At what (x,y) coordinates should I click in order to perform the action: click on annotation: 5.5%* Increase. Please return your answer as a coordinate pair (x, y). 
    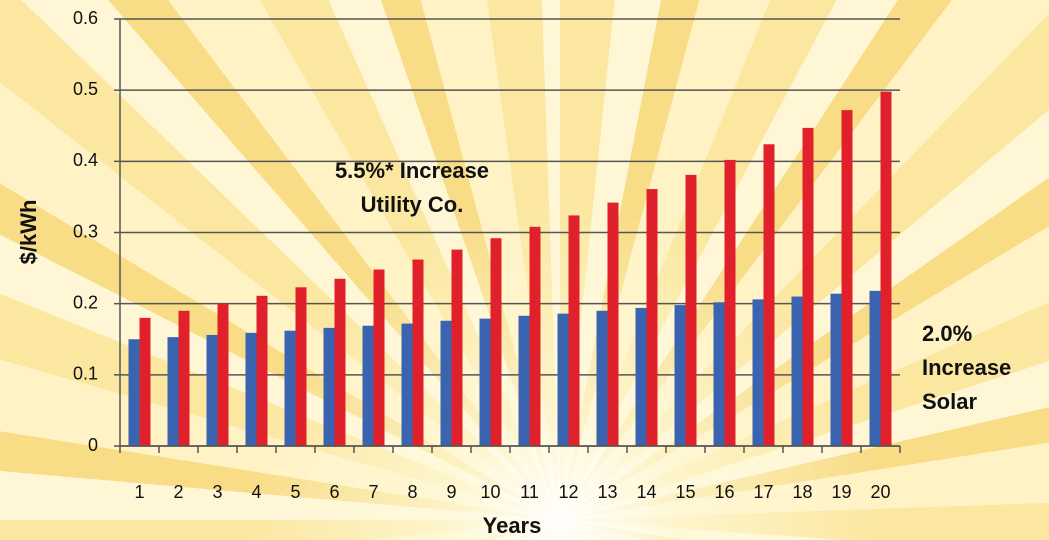
    Looking at the image, I should click on (412, 170).